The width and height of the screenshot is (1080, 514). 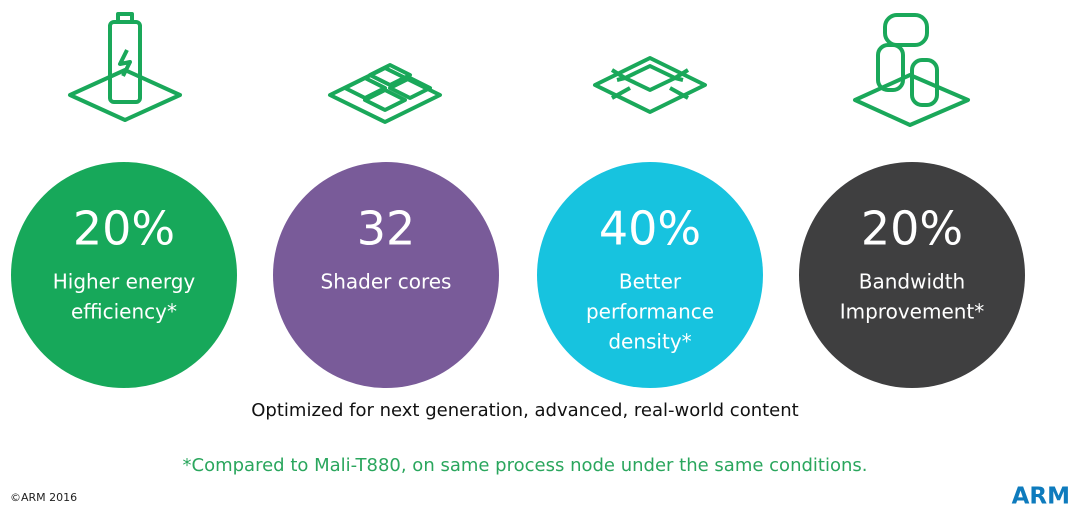 I want to click on stat-label: Better, so click(x=650, y=282).